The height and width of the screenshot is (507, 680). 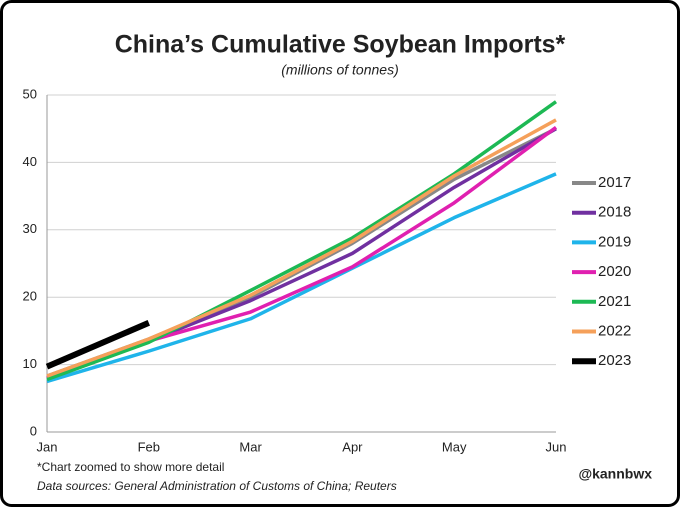 What do you see at coordinates (614, 330) in the screenshot?
I see `legend-label: 2022` at bounding box center [614, 330].